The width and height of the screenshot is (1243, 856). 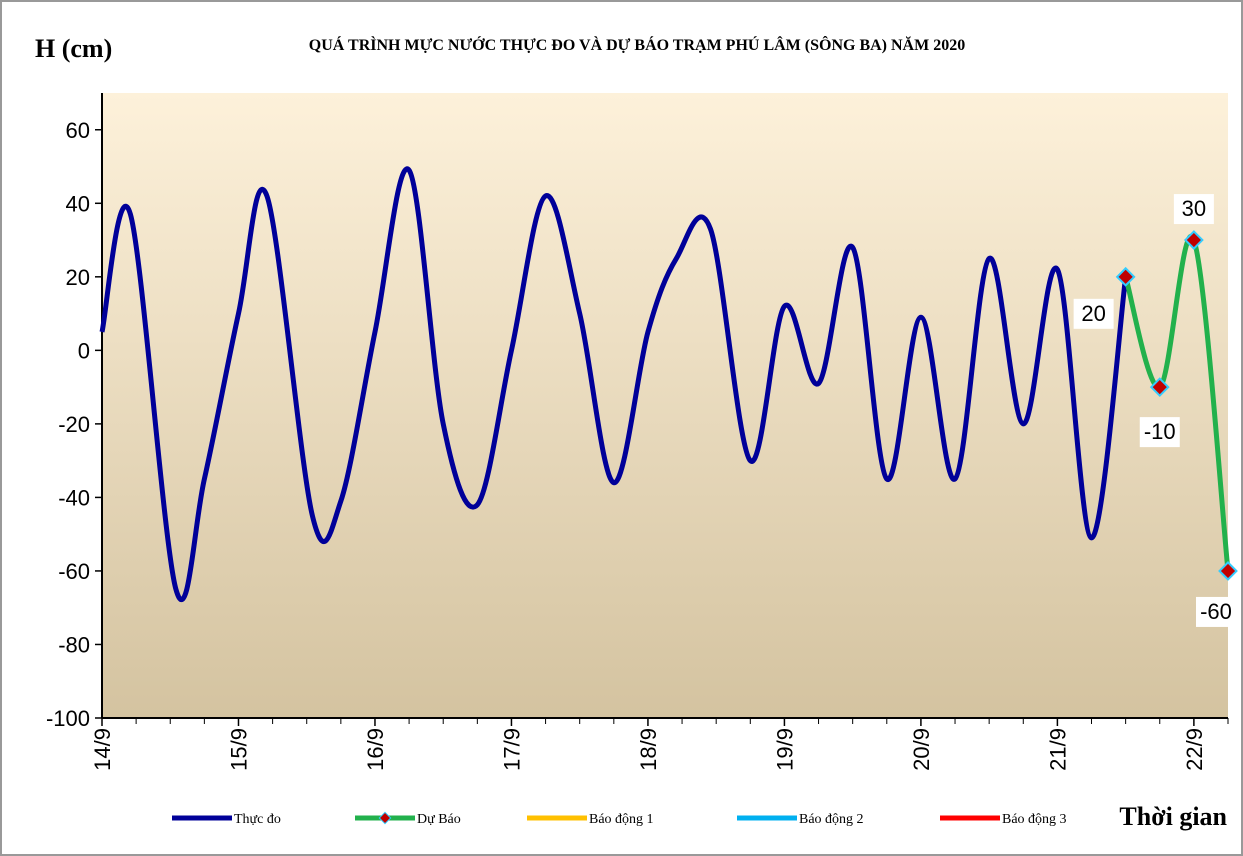 I want to click on data-label: 20, so click(x=1093, y=313).